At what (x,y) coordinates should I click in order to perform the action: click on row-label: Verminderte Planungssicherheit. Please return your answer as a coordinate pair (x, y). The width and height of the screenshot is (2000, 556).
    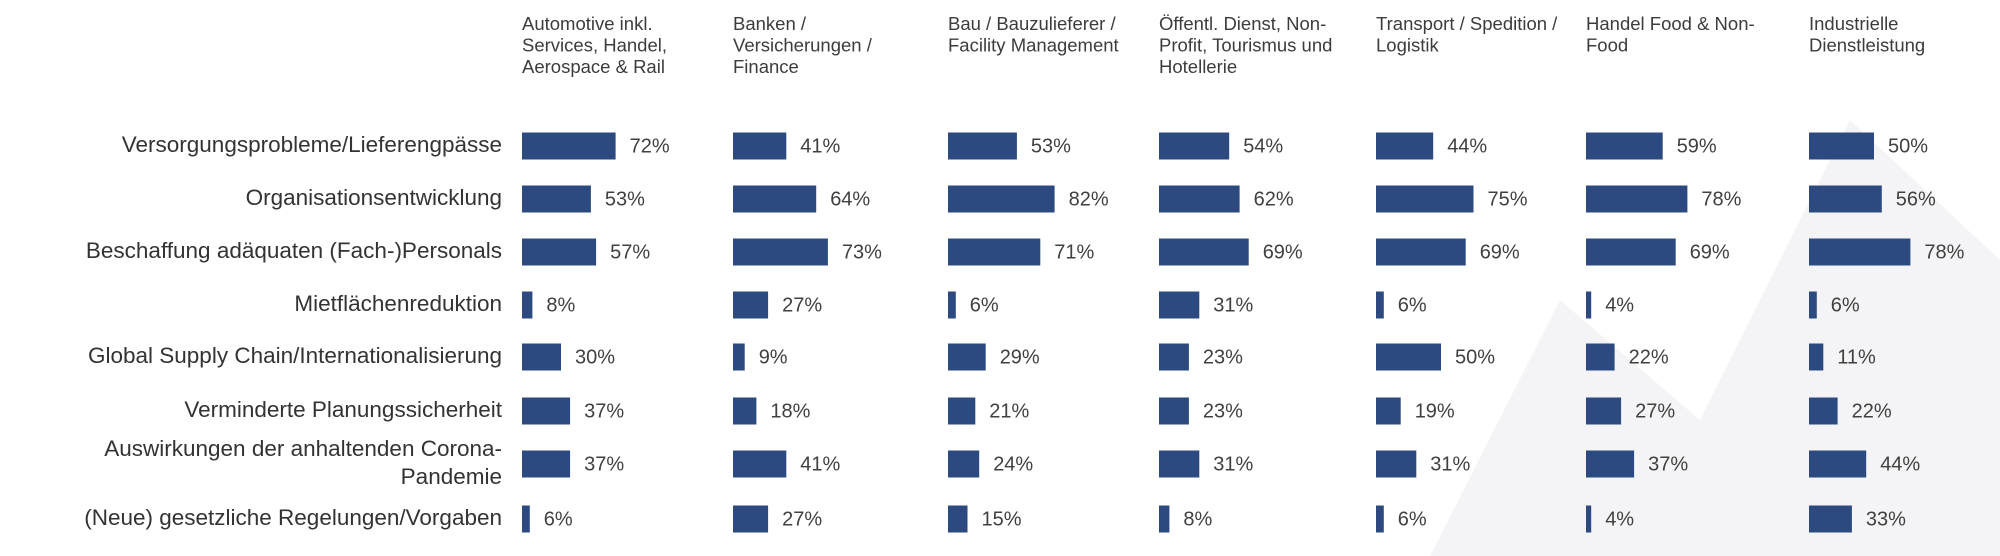
    Looking at the image, I should click on (343, 409).